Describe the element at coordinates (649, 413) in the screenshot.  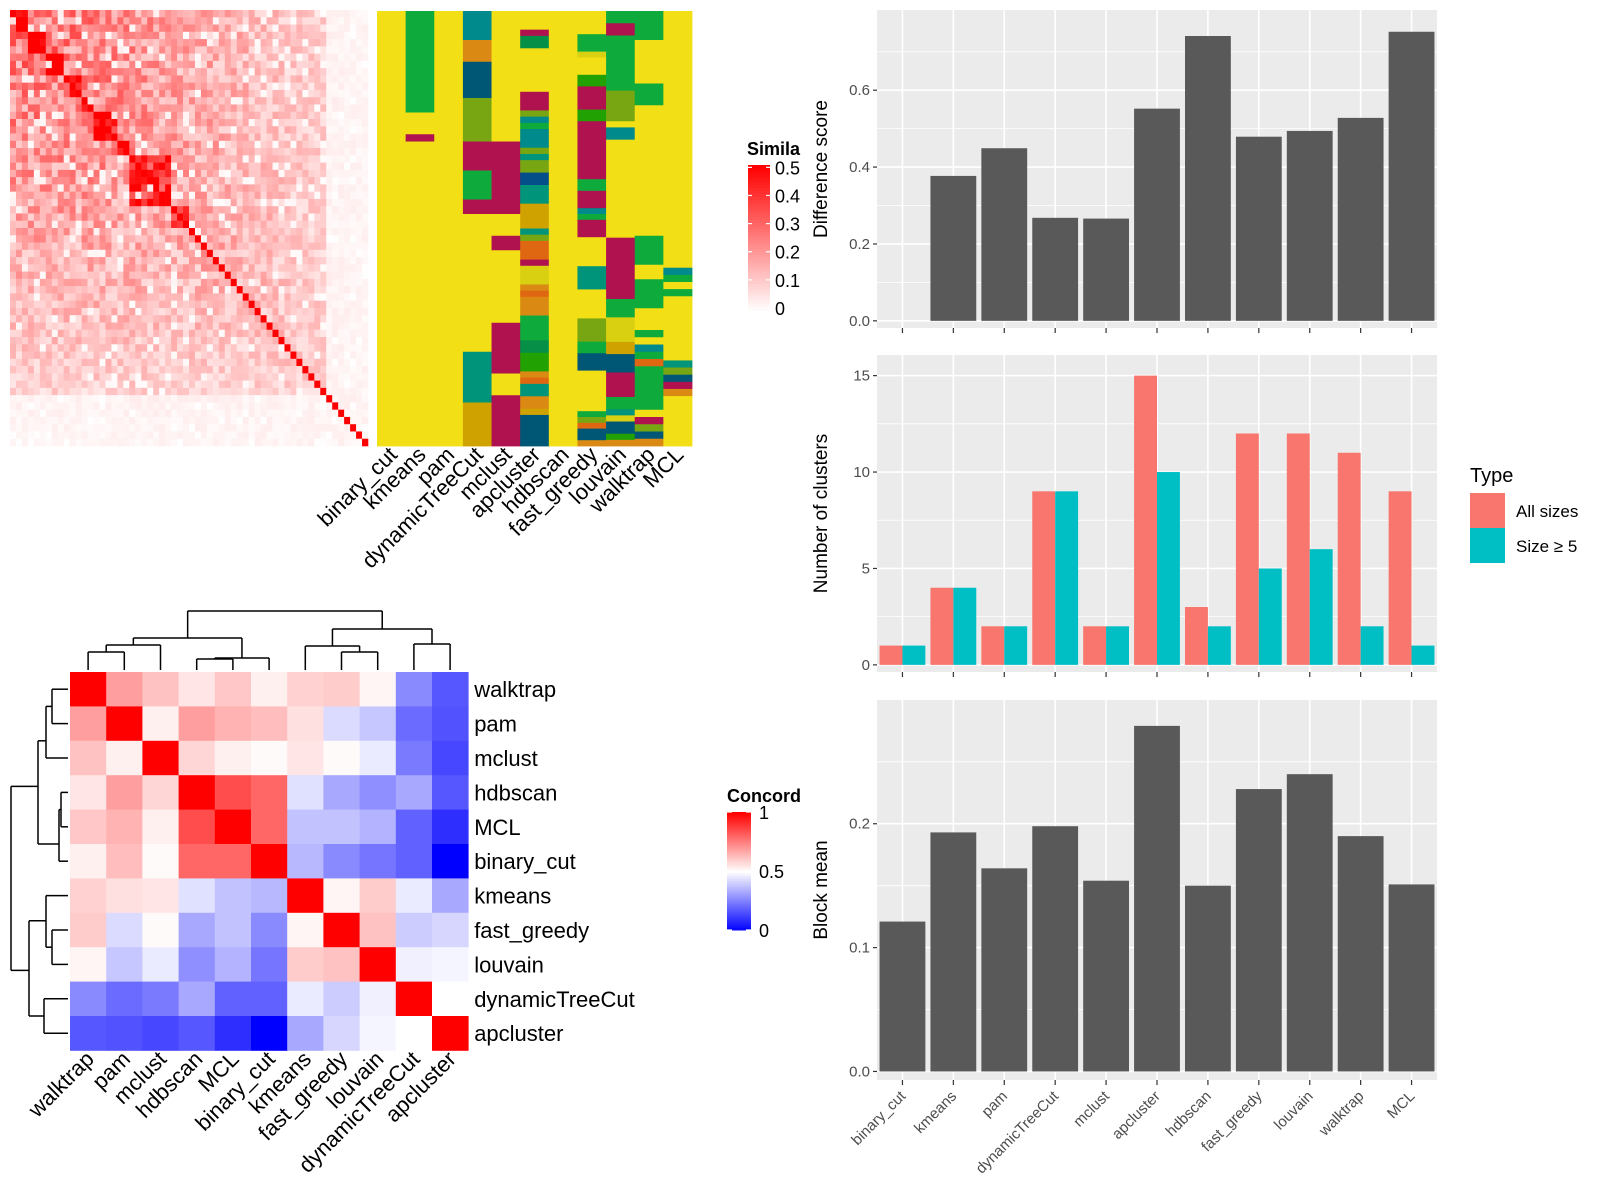
I see `cluster-segment-walktrap` at that location.